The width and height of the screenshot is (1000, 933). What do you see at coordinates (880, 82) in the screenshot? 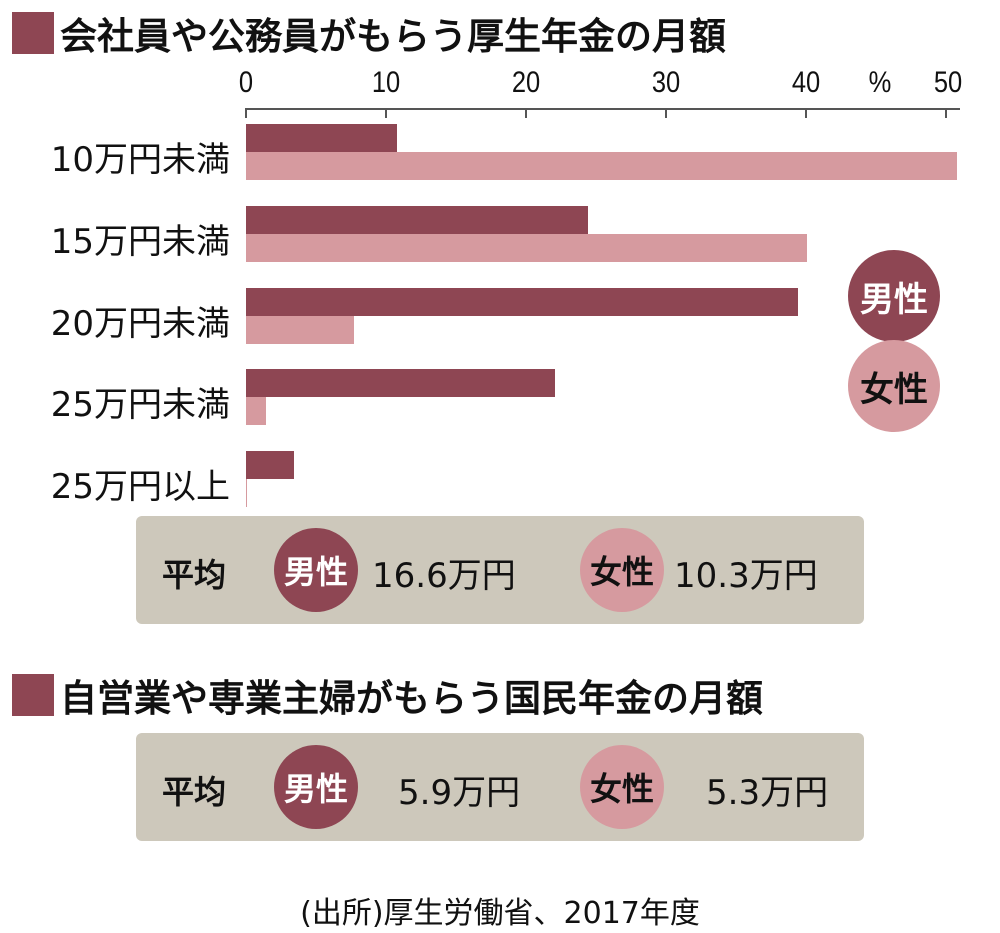
I see `axis-unit-label: %` at bounding box center [880, 82].